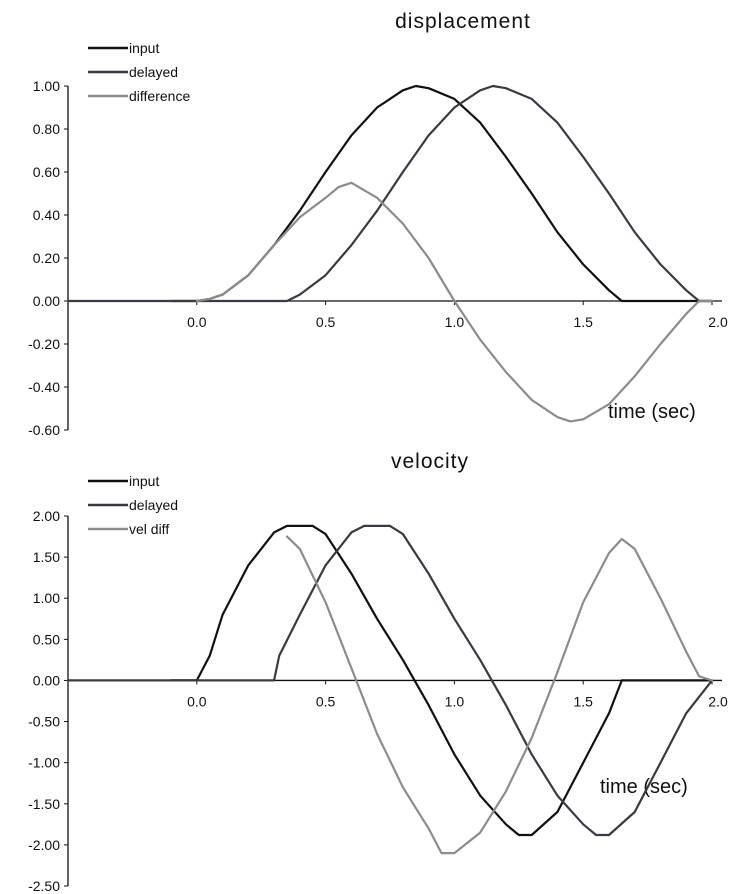 This screenshot has width=750, height=894. I want to click on chart-title: velocity, so click(430, 461).